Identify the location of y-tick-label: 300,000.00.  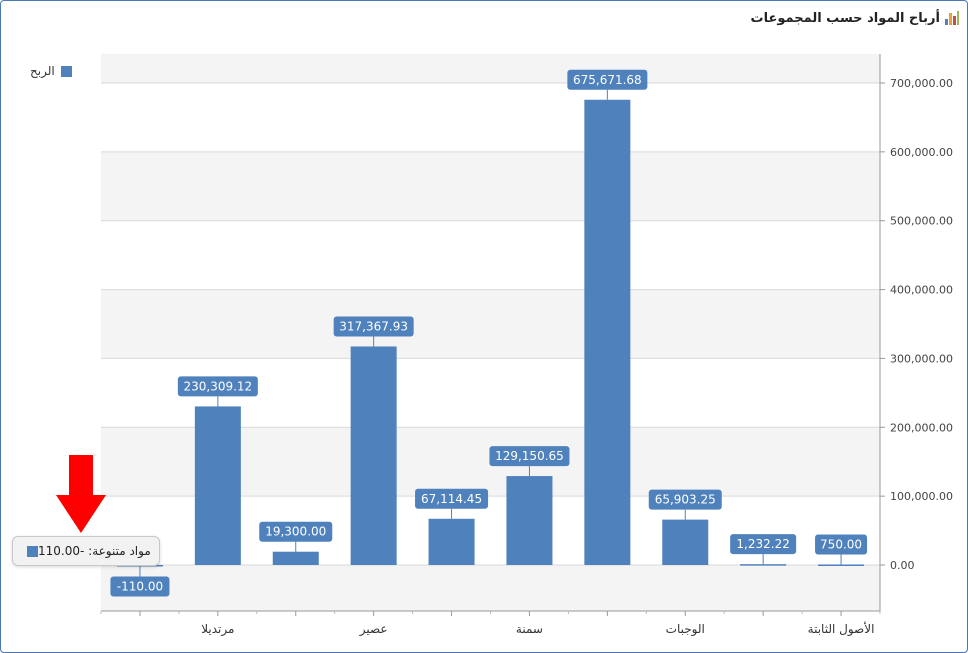
(921, 358).